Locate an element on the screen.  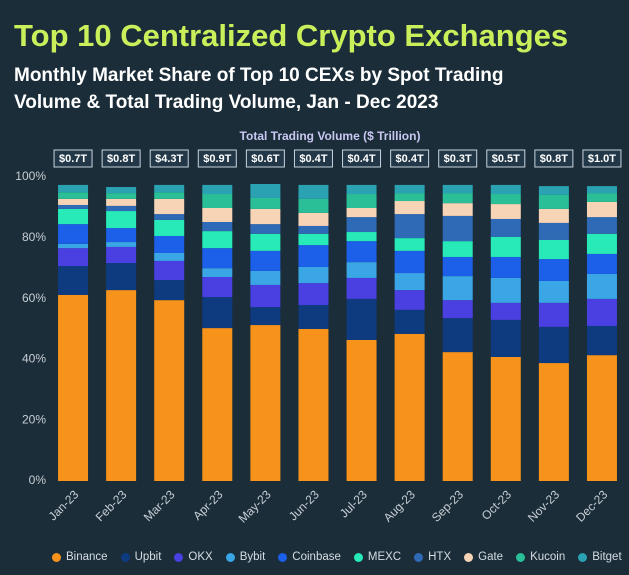
legend-label: Coinbase is located at coordinates (316, 557).